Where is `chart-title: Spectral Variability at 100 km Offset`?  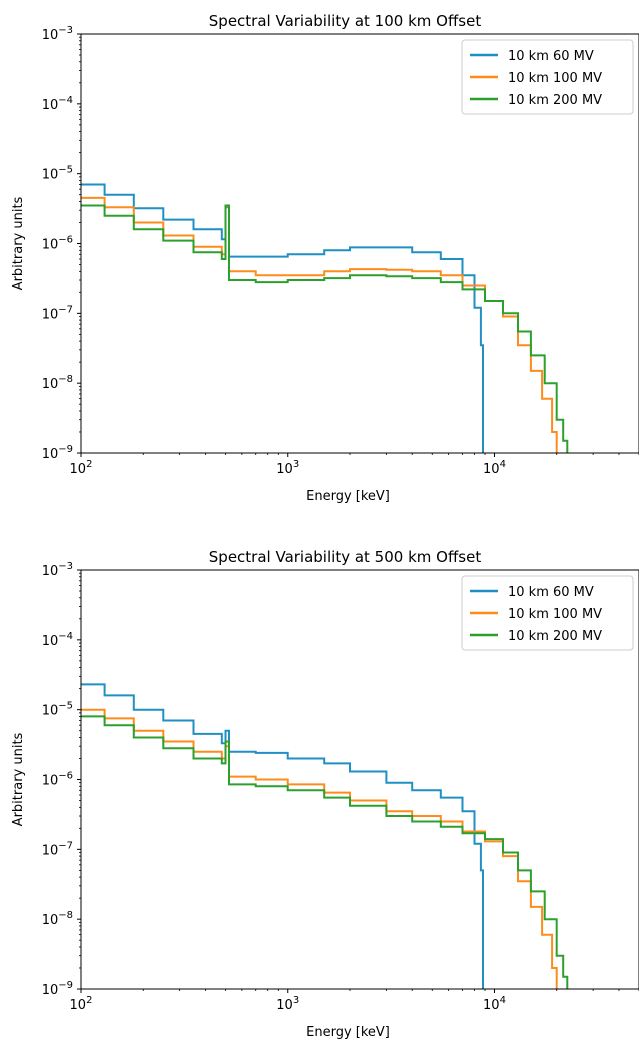
chart-title: Spectral Variability at 100 km Offset is located at coordinates (345, 21).